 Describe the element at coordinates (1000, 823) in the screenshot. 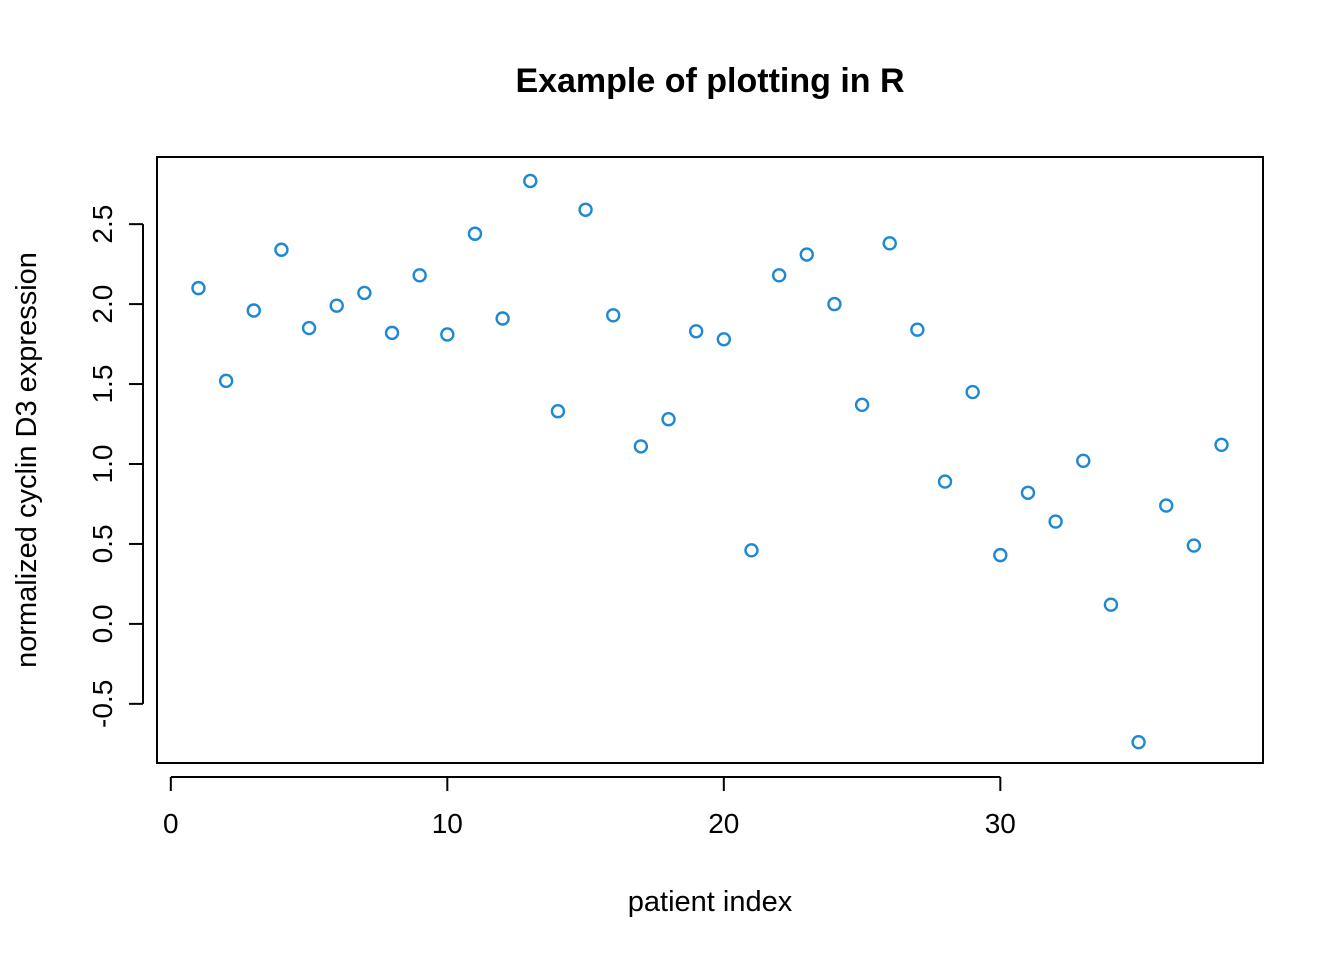

I see `x-tick-label: 30` at that location.